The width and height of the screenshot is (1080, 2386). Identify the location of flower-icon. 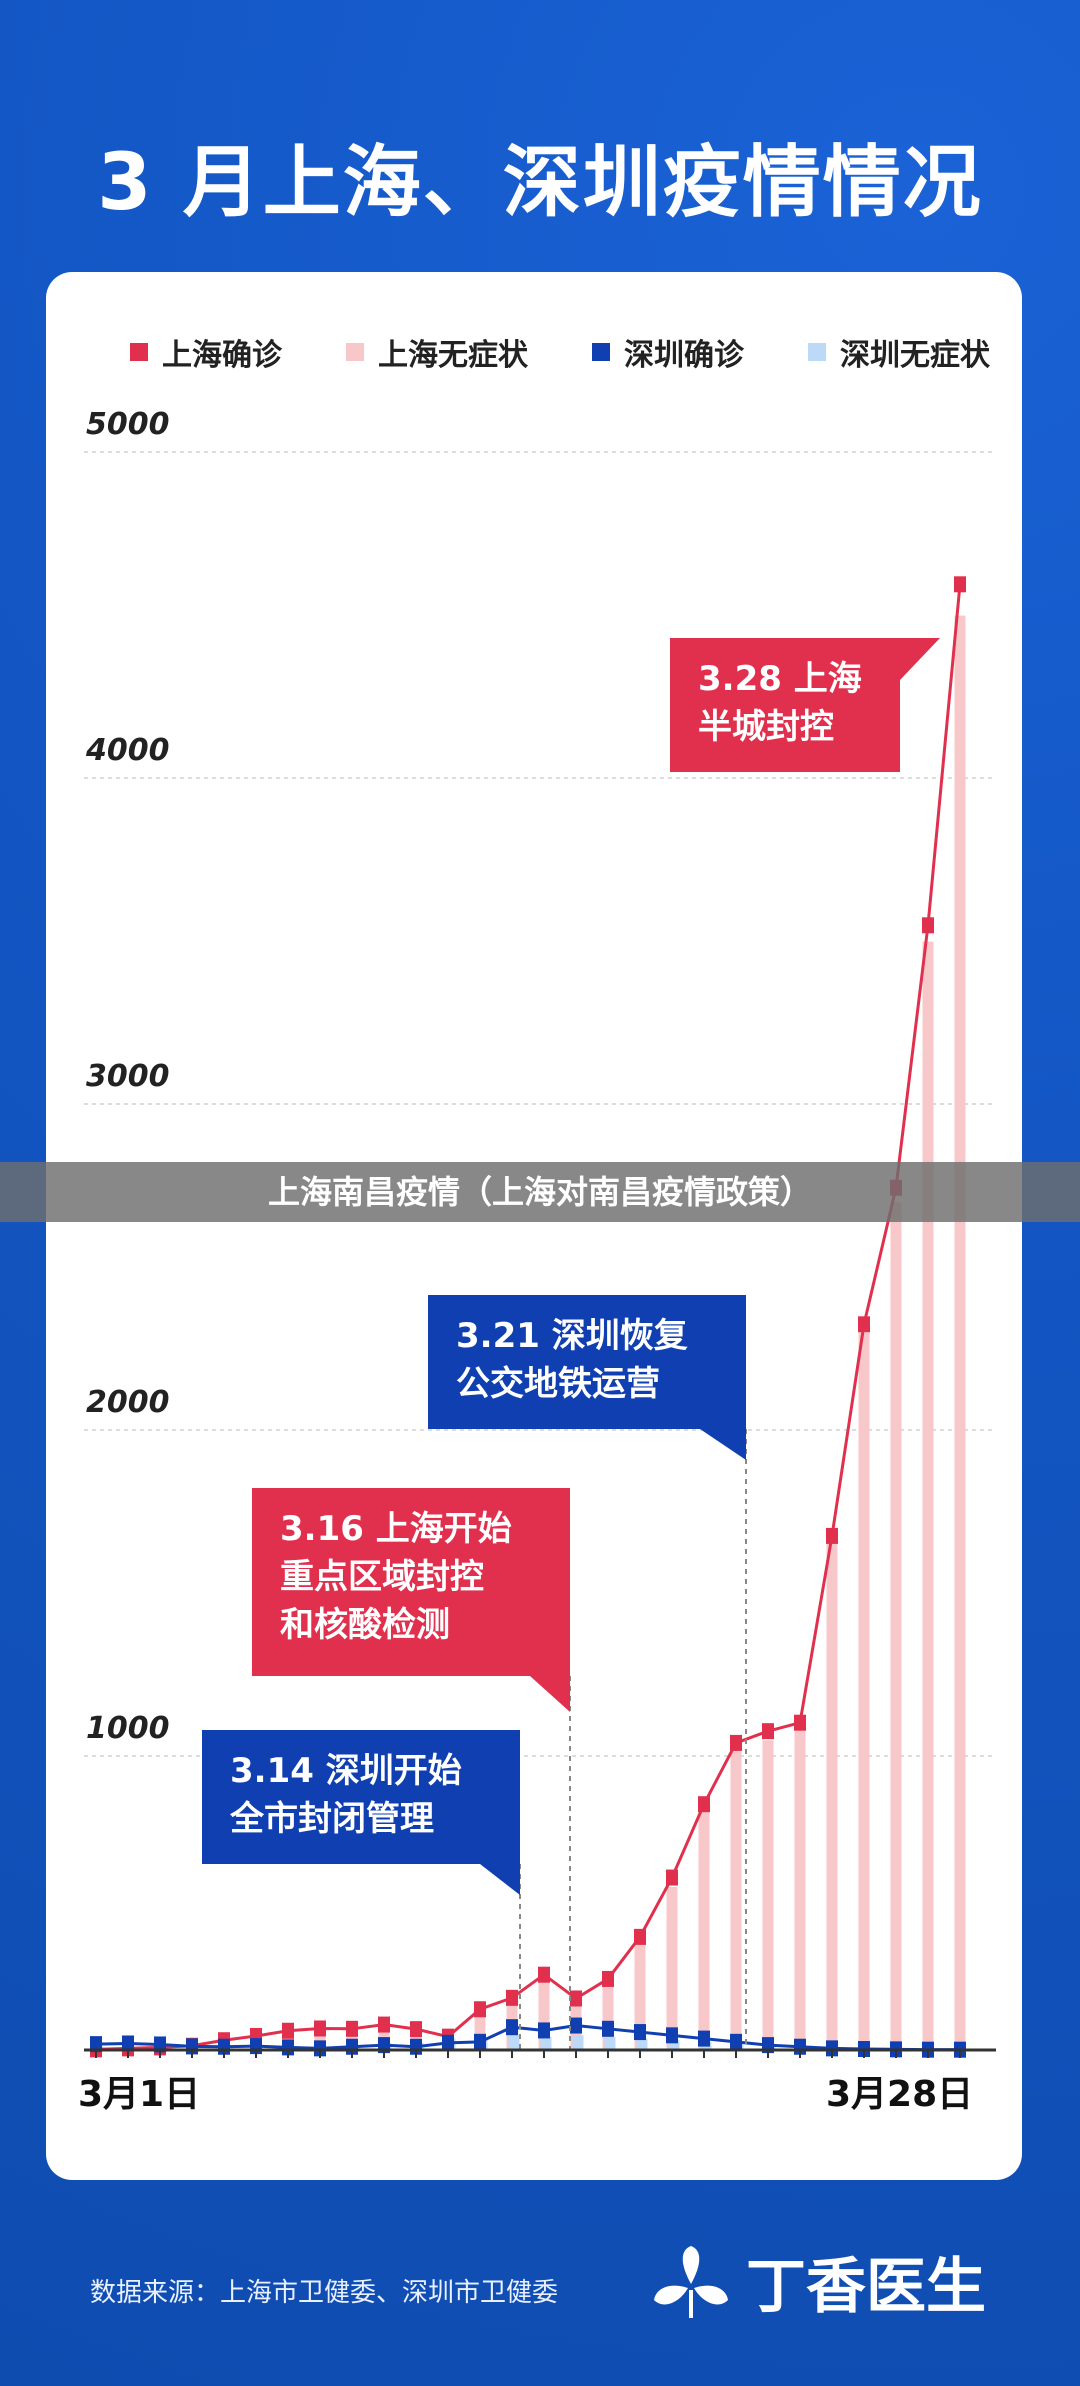
(691, 2281).